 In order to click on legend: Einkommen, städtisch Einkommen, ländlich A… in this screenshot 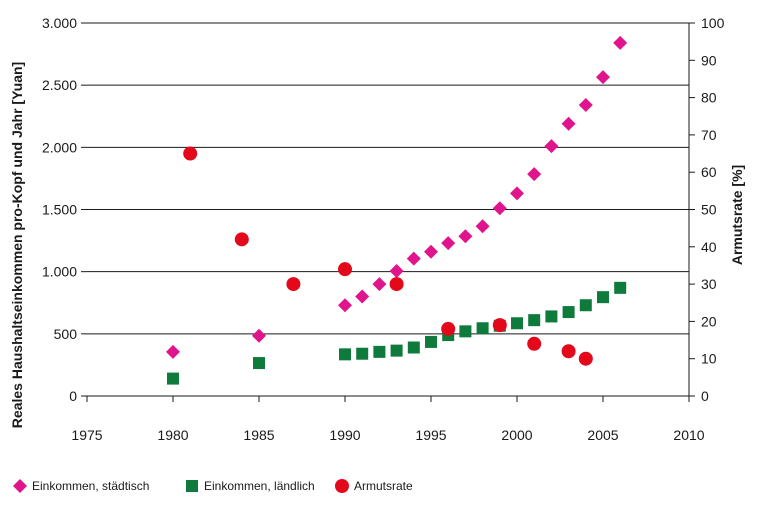, I will do `click(213, 486)`.